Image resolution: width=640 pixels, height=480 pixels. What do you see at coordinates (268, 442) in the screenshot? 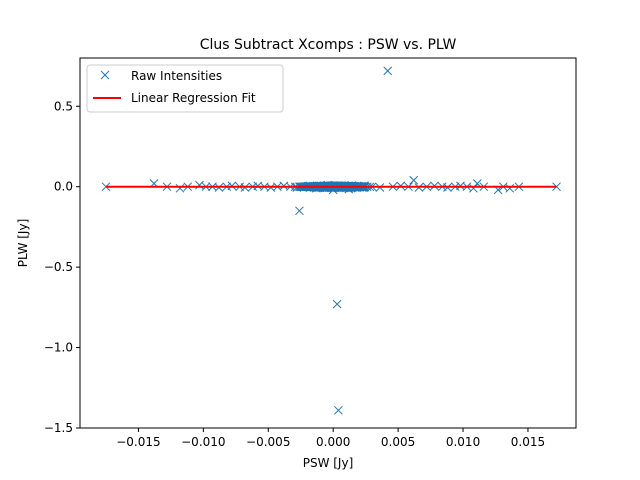
I see `x-tick-label: −0.005` at bounding box center [268, 442].